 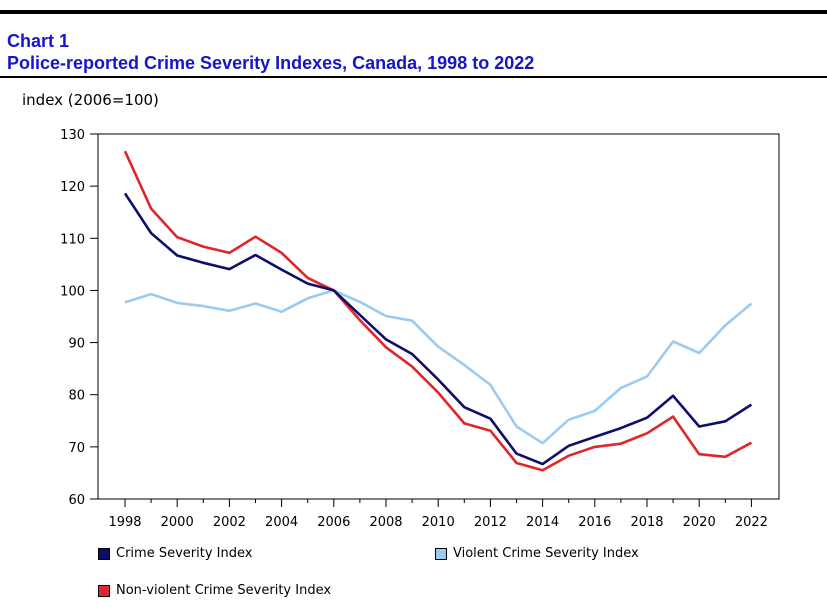 I want to click on x-tick-label: 2004, so click(x=281, y=522).